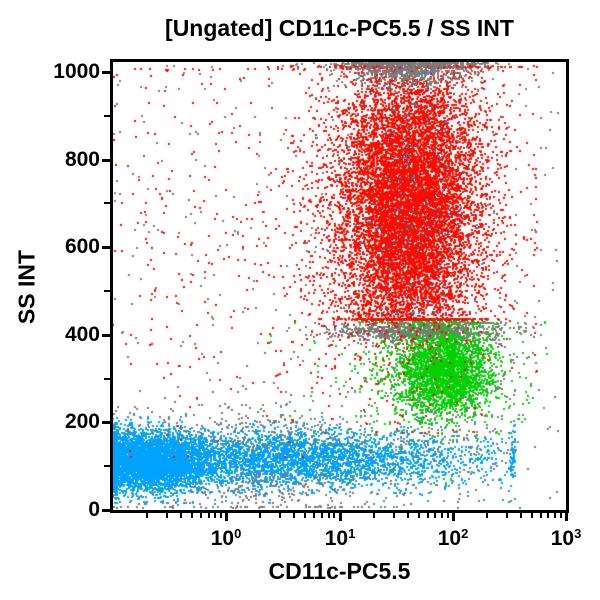 This screenshot has height=600, width=600. What do you see at coordinates (340, 538) in the screenshot?
I see `x-tick-label: 101` at bounding box center [340, 538].